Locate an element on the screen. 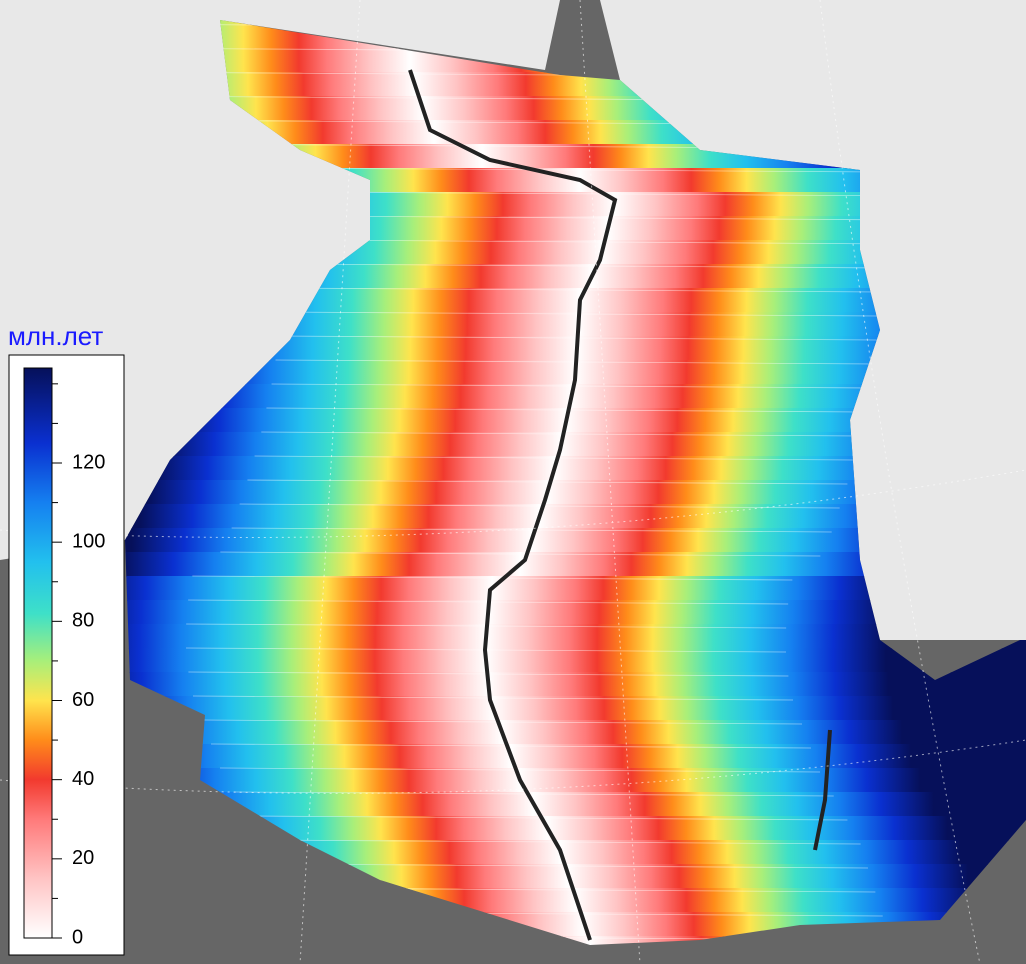  colorbar-tick-label: 80 is located at coordinates (83, 621).